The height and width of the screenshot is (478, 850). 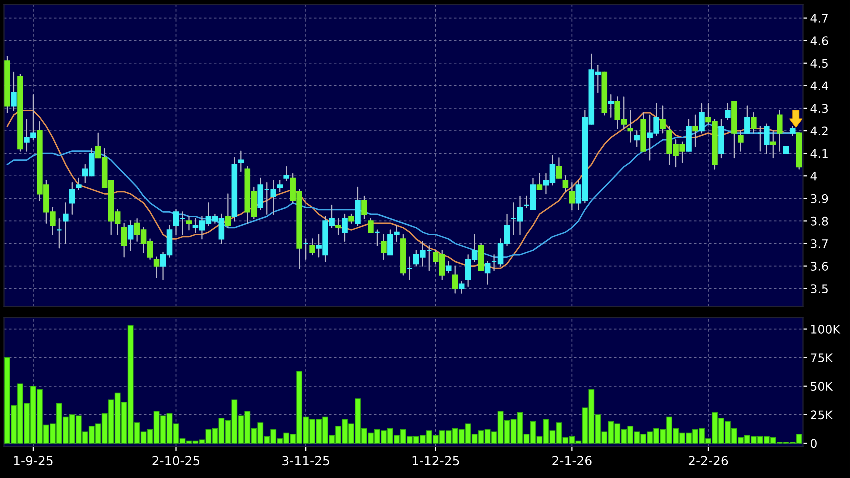 I want to click on x-tick-label: 3-11-25, so click(x=306, y=461).